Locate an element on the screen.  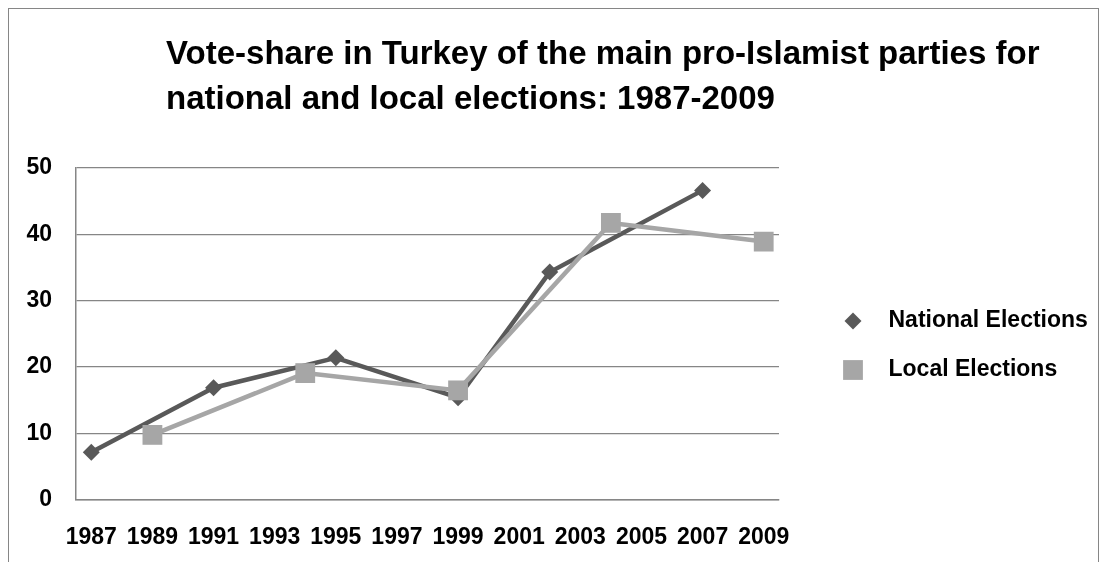
x-tick-label: 1991 is located at coordinates (213, 536).